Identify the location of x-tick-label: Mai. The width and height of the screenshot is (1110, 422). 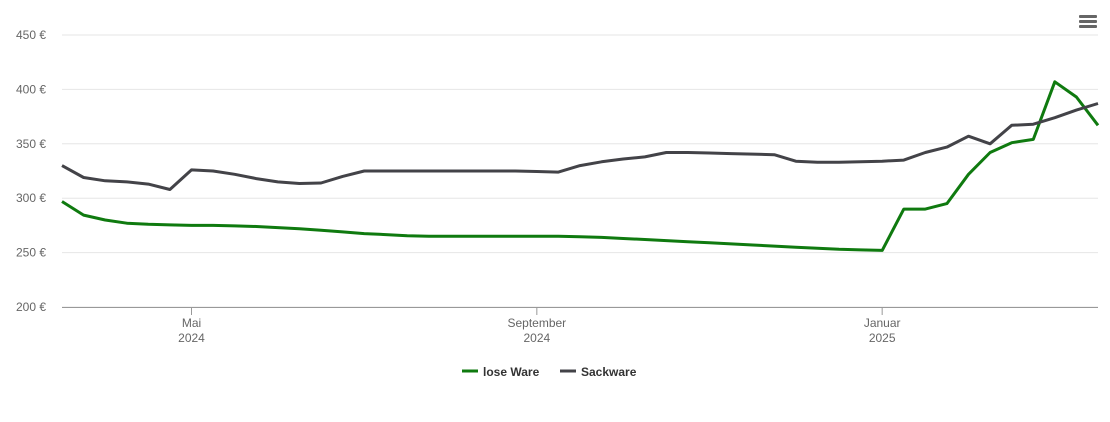
(191, 323).